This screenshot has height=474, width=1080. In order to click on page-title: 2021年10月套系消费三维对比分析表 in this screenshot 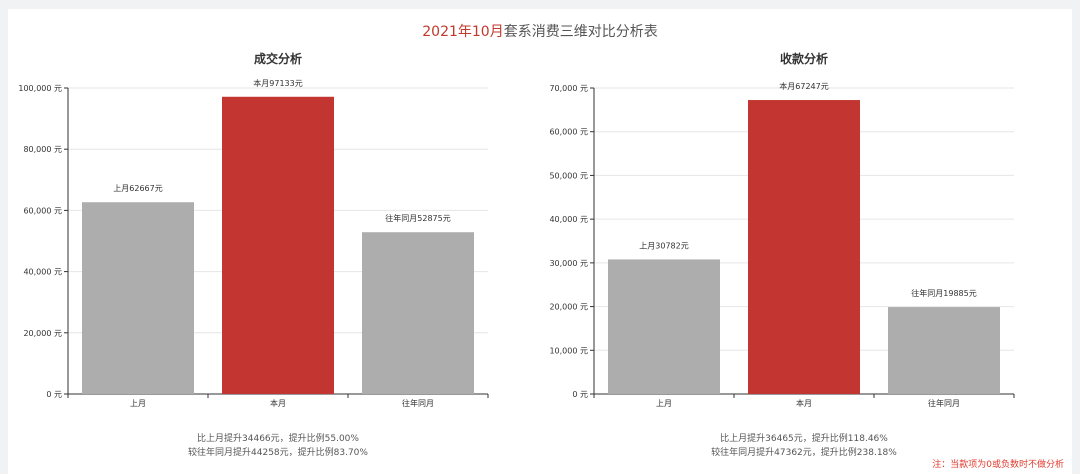, I will do `click(540, 31)`.